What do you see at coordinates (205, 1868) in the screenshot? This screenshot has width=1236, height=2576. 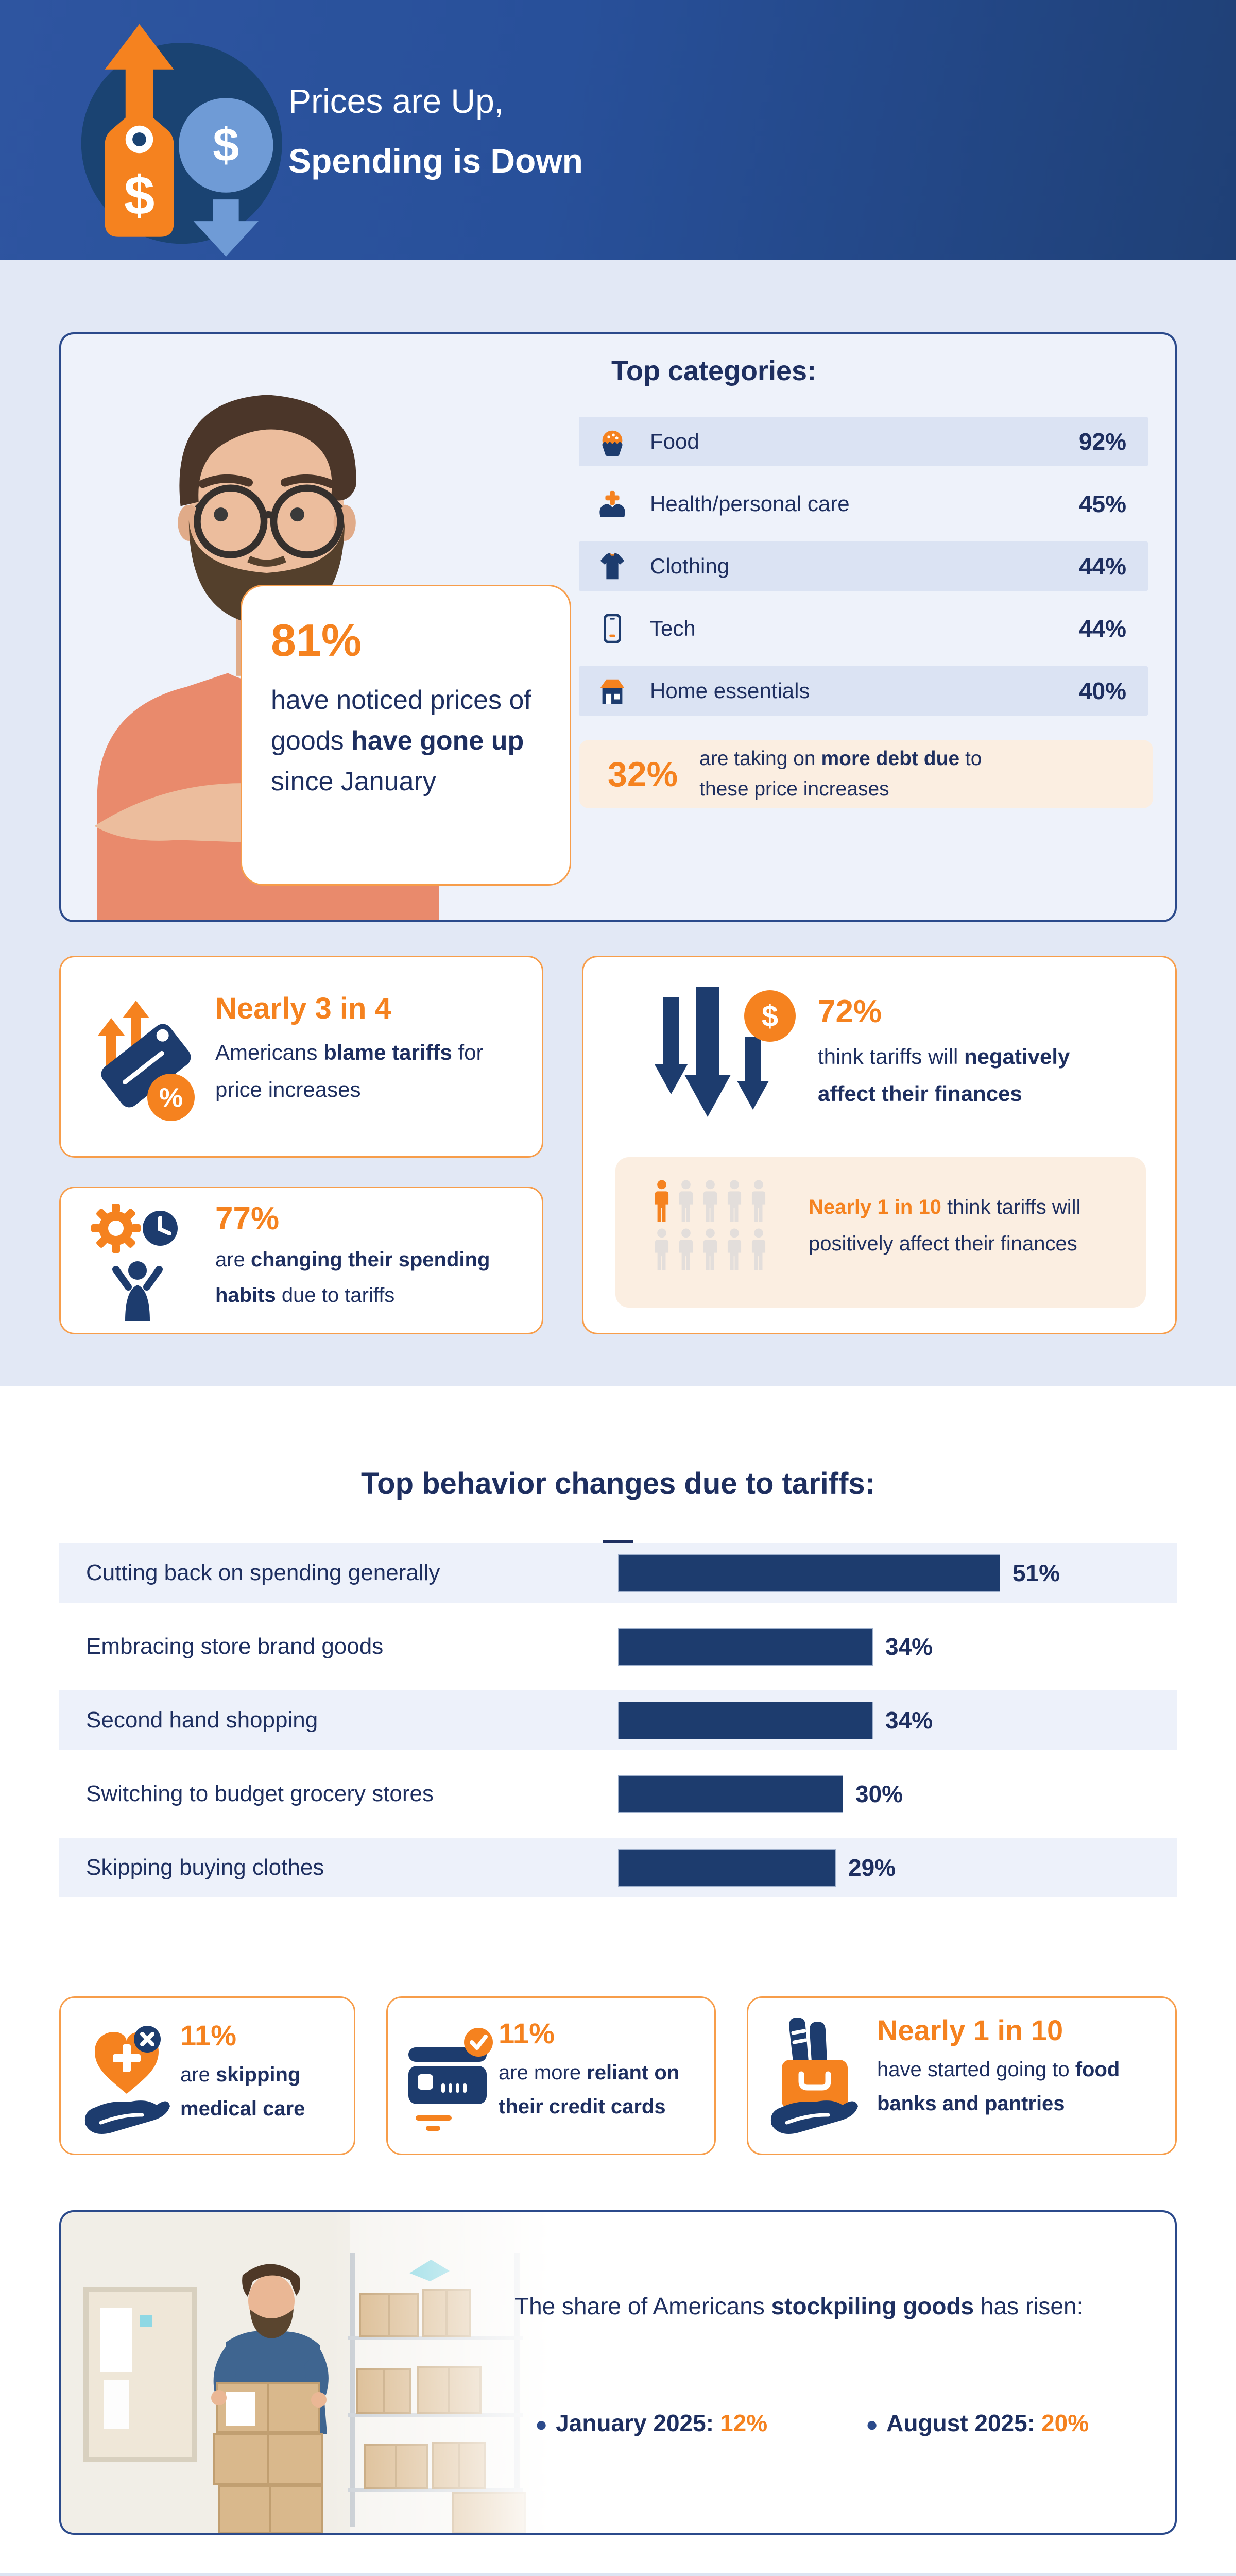 I see `chart-row-label: Skipping buying clothes` at bounding box center [205, 1868].